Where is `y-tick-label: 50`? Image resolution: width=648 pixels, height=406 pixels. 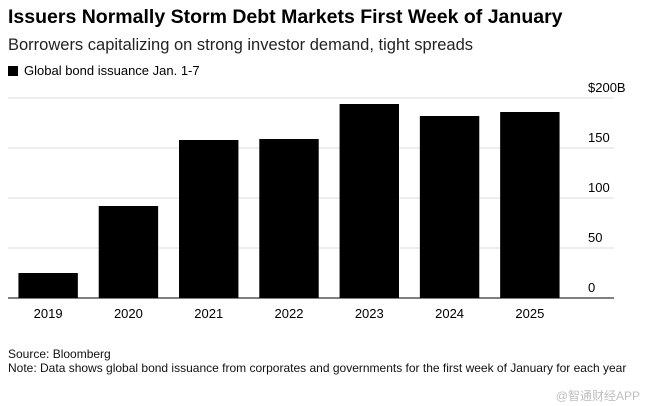 y-tick-label: 50 is located at coordinates (595, 237).